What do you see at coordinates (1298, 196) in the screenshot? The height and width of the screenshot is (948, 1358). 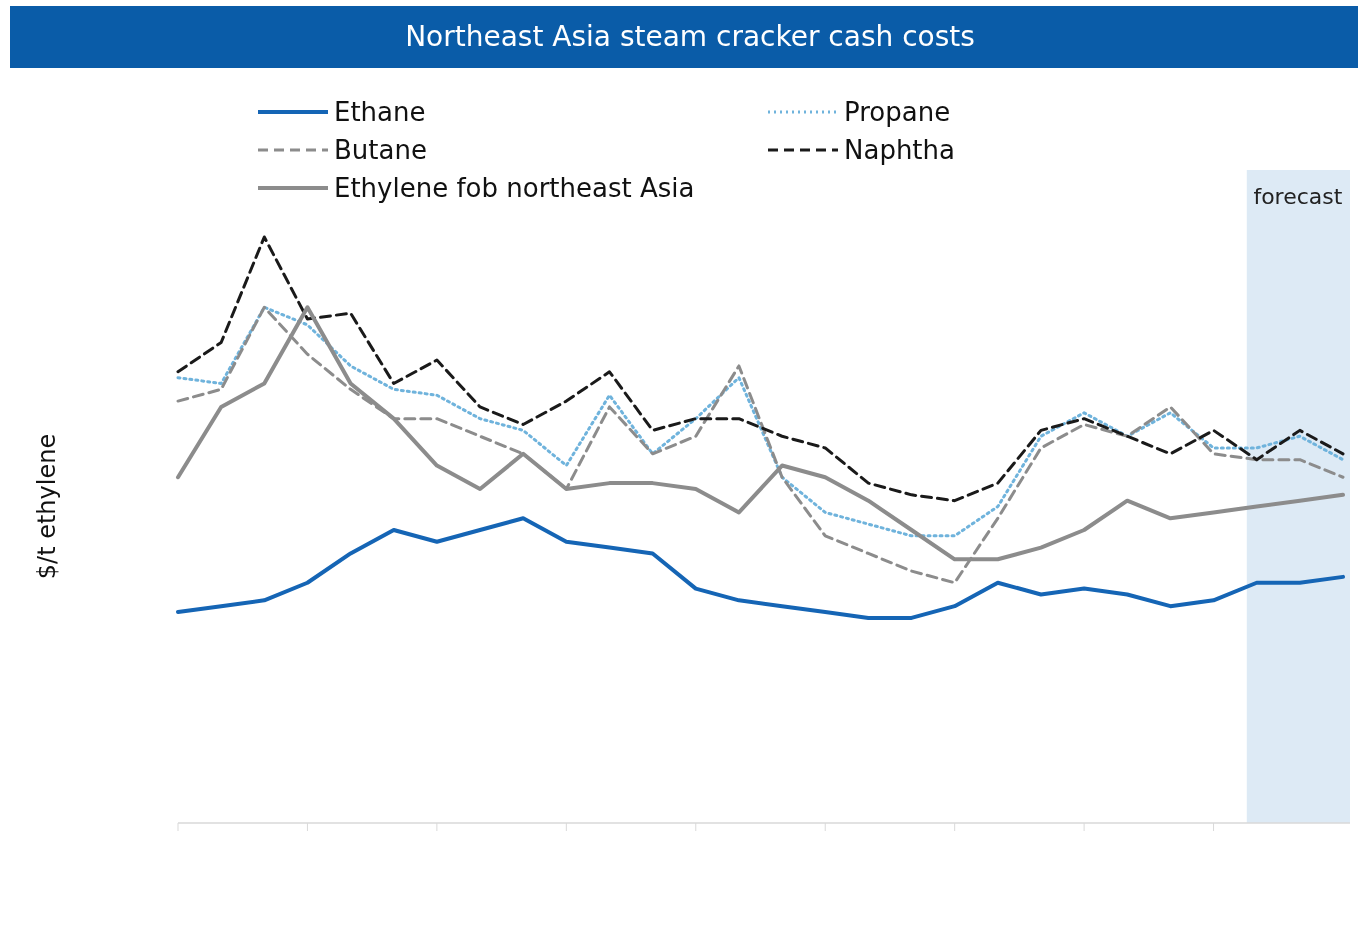 I see `text: forecast` at bounding box center [1298, 196].